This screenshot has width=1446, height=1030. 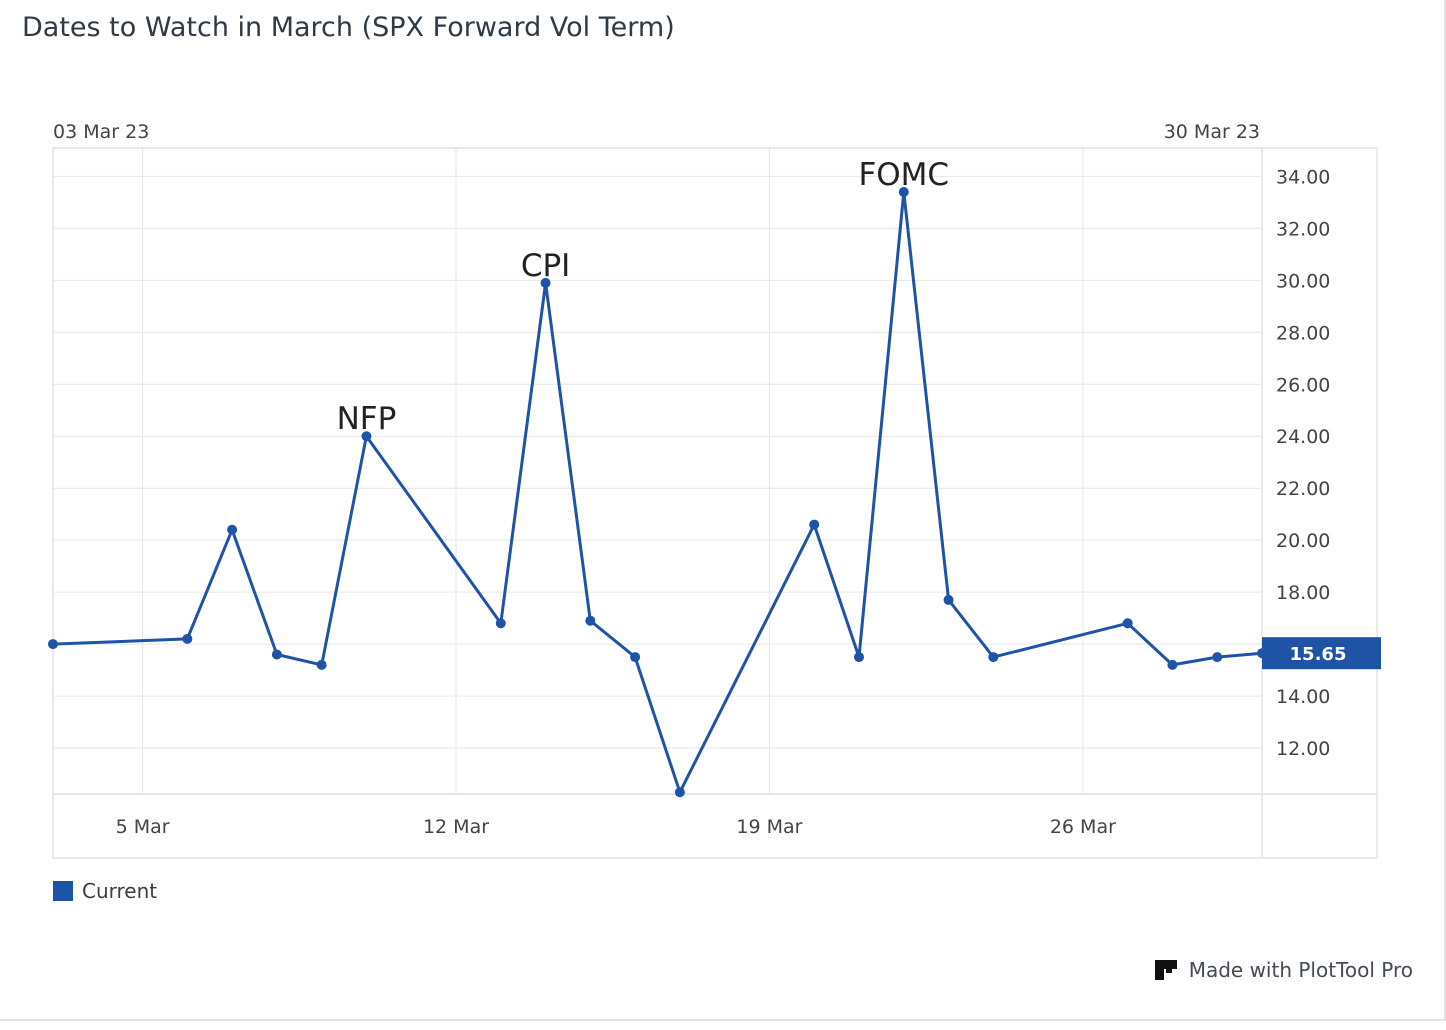 I want to click on y-tick-label: 34.00, so click(x=1303, y=177).